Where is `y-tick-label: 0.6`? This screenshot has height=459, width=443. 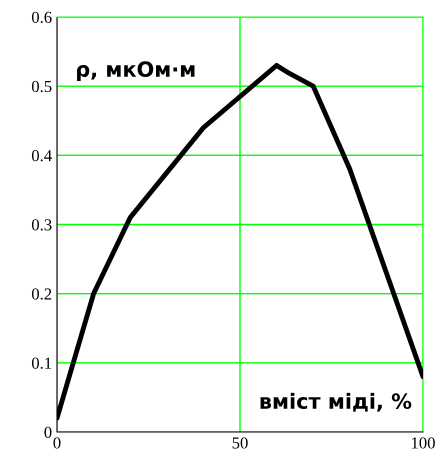
y-tick-label: 0.6 is located at coordinates (42, 18).